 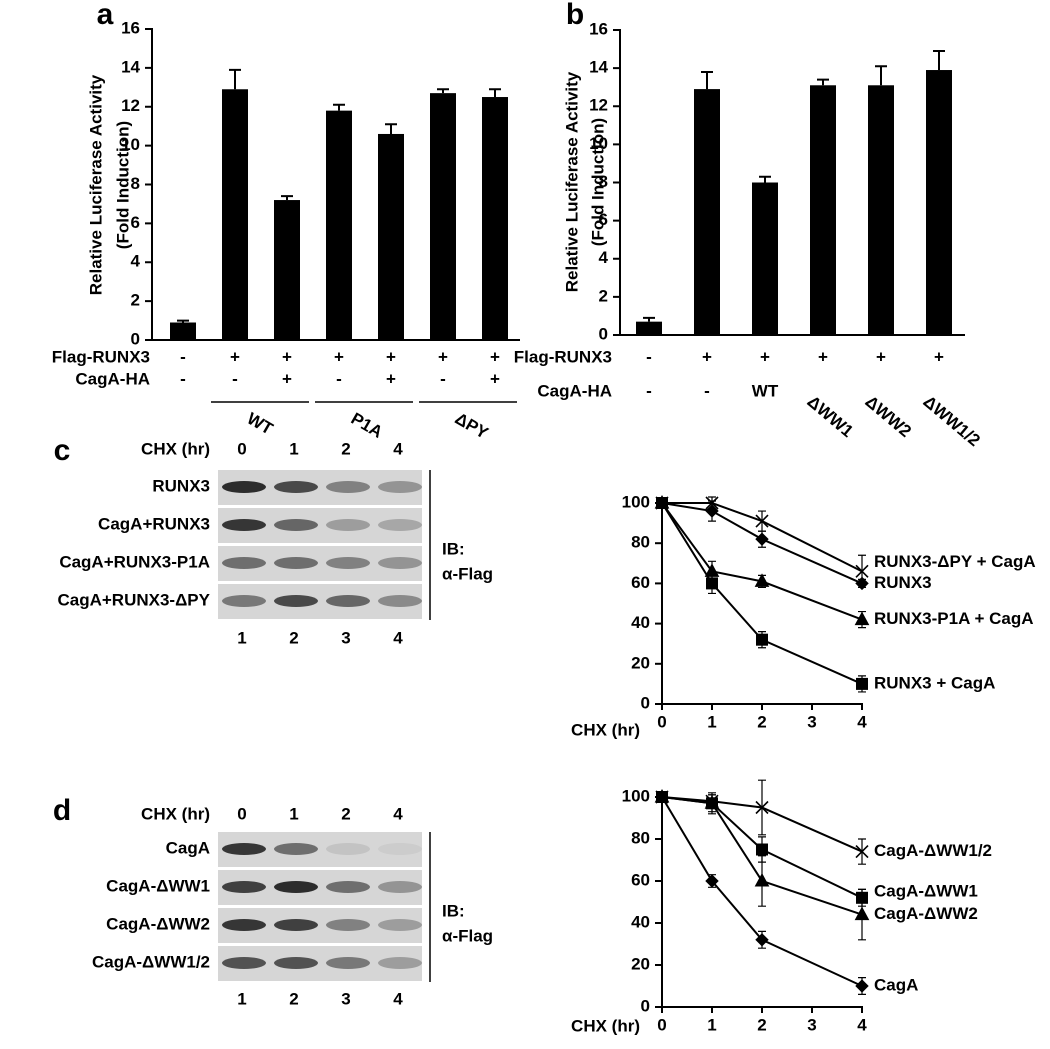 I want to click on row-label: RUNX3, so click(x=181, y=485).